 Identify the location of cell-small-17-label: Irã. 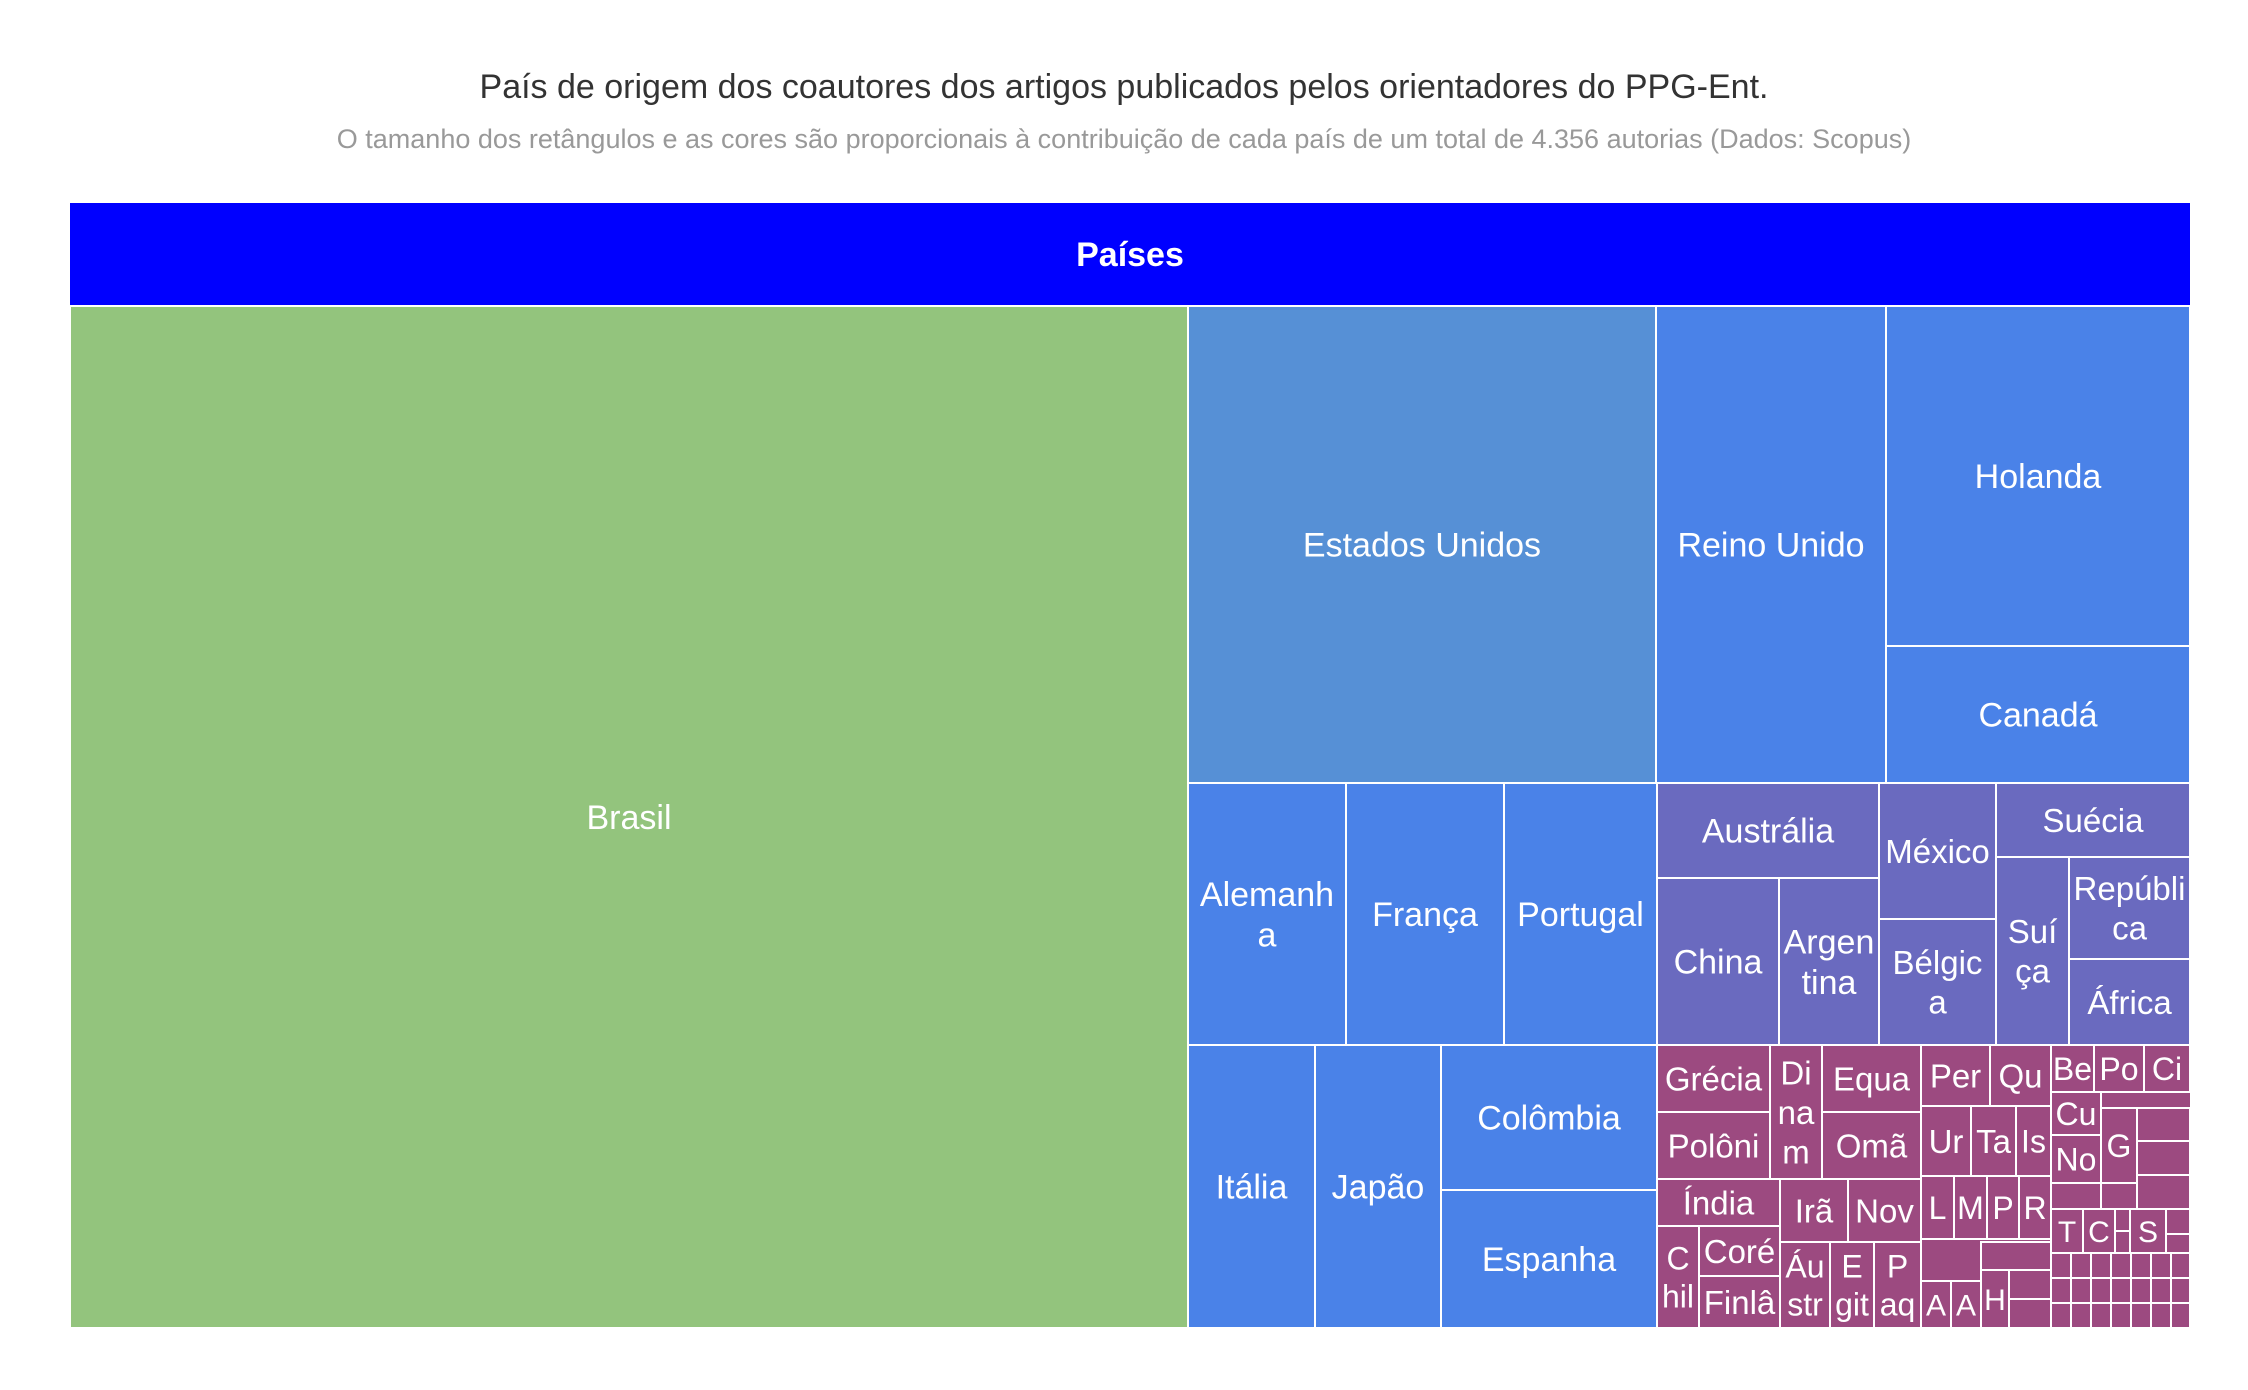
(1814, 1210).